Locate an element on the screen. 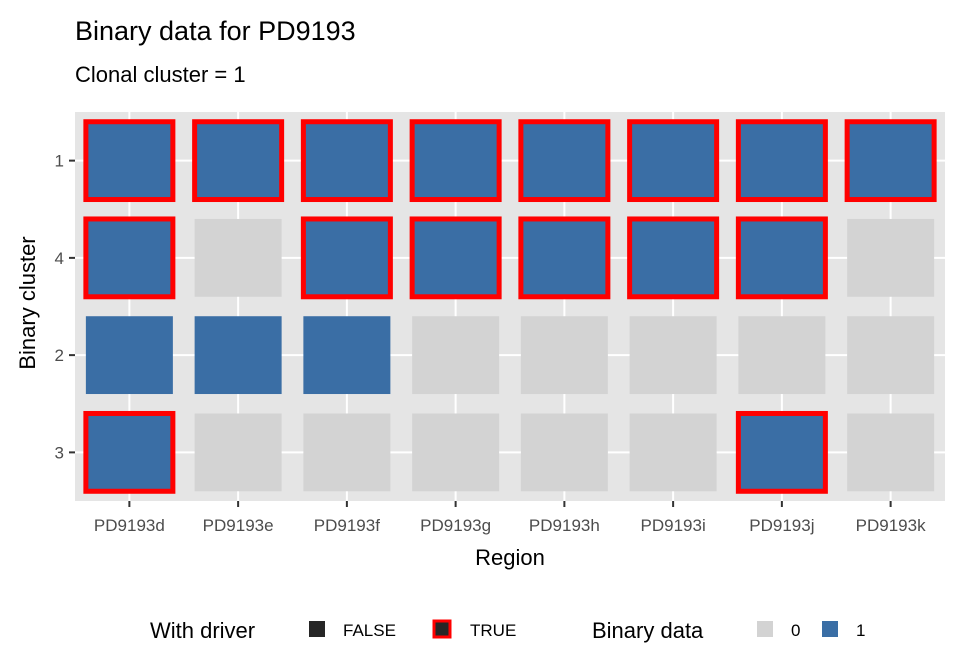 The width and height of the screenshot is (960, 672). chart-subtitle: Clonal cluster = 1 is located at coordinates (160, 74).